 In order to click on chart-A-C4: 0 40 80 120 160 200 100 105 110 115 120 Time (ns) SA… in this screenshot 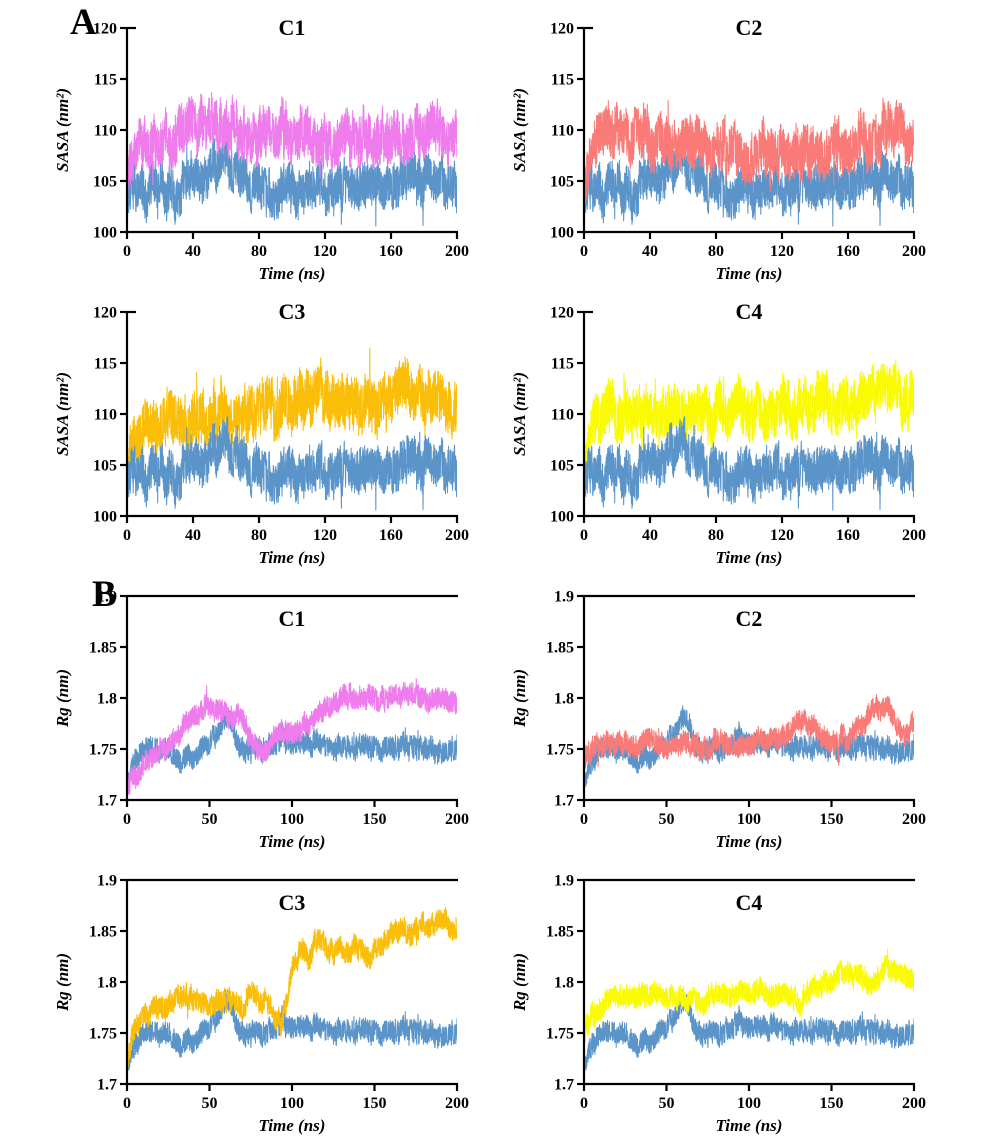, I will do `click(721, 428)`.